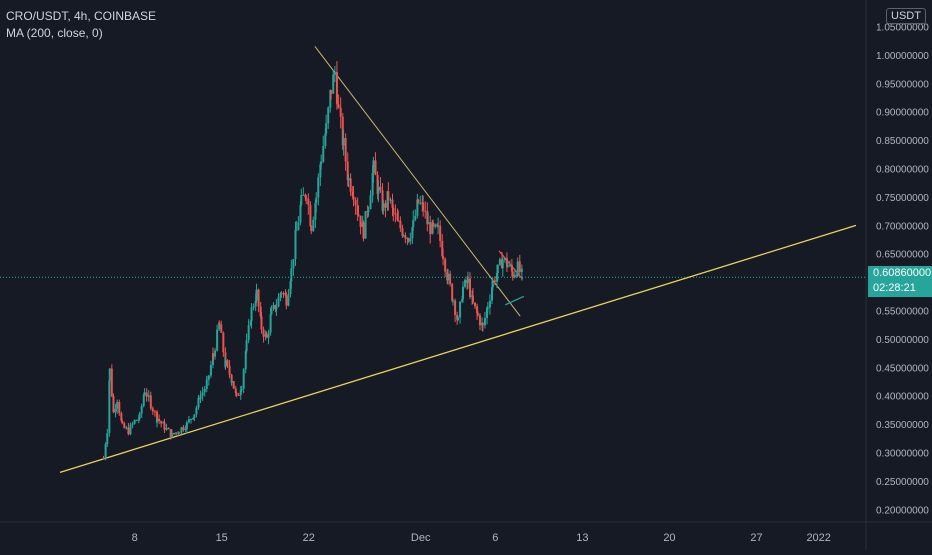  Describe the element at coordinates (902, 255) in the screenshot. I see `price-tick-label: 0.65000000` at that location.